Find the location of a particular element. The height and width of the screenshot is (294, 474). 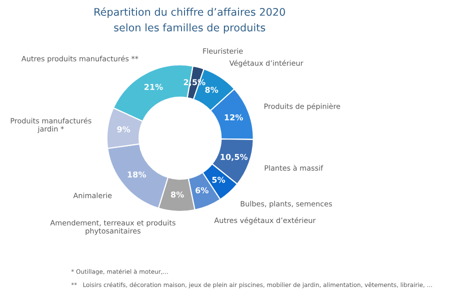

chart-title: Répartition du chiffre d’affaires 2020 selon les familles de produits is located at coordinates (189, 20).